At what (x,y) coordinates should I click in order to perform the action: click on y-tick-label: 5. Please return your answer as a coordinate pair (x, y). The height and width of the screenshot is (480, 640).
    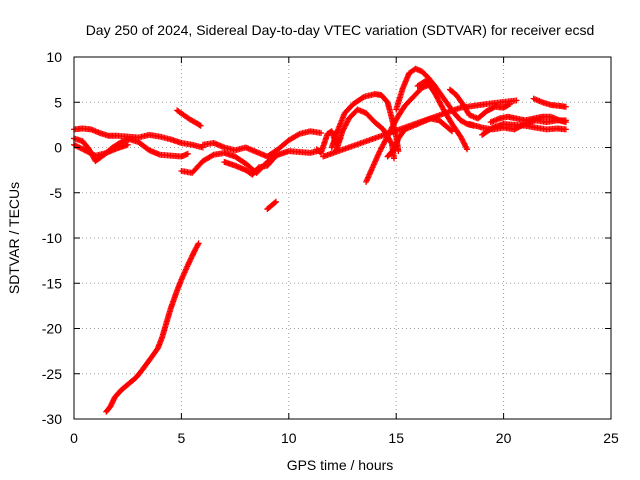
    Looking at the image, I should click on (58, 102).